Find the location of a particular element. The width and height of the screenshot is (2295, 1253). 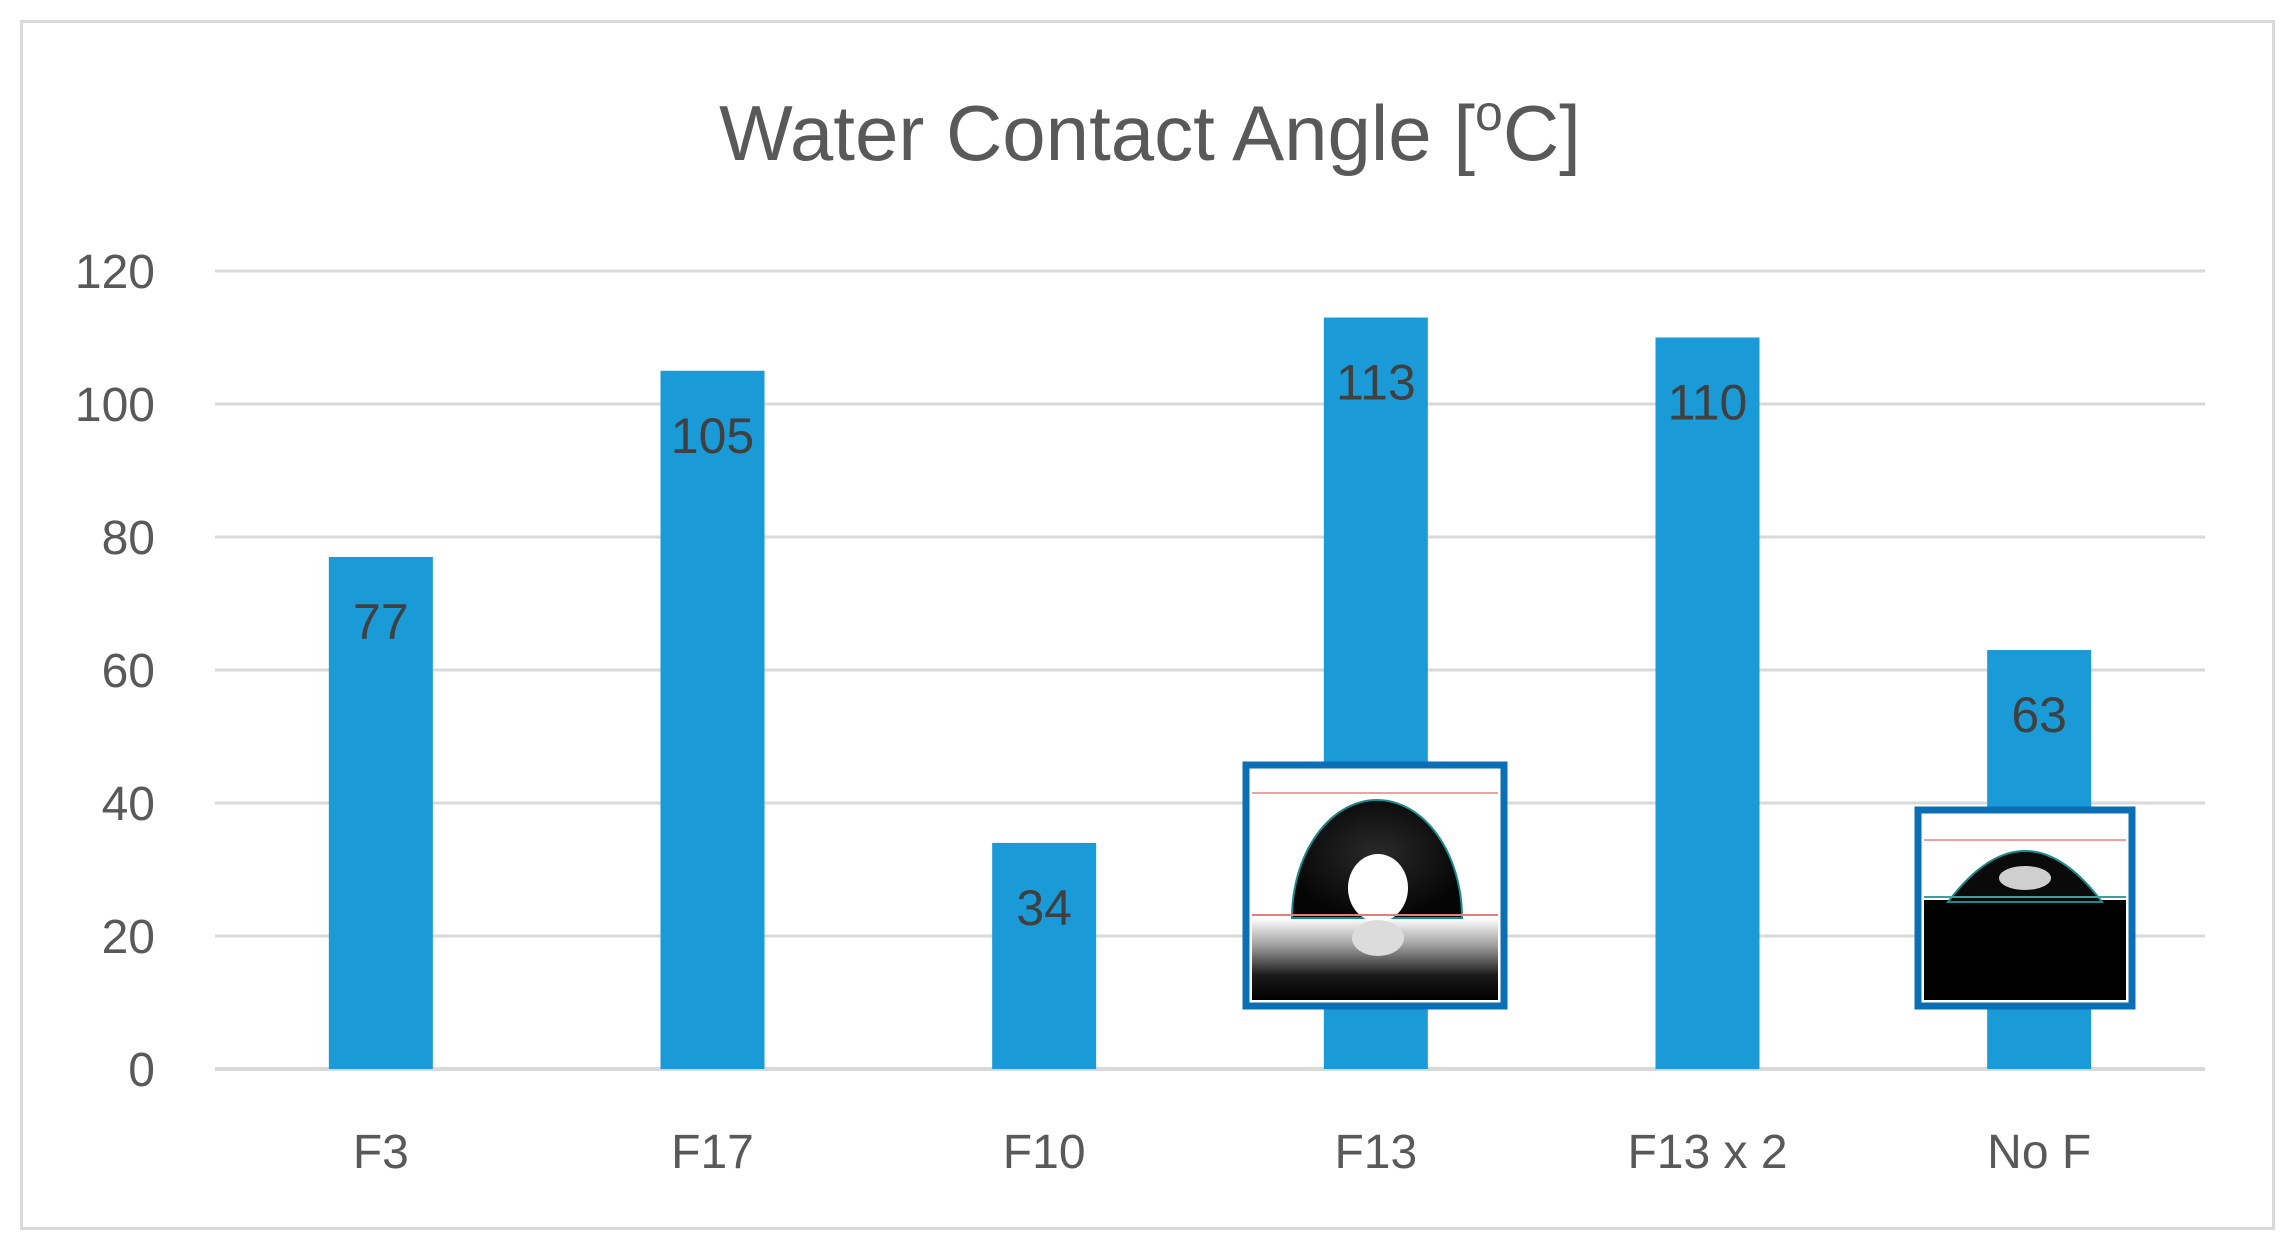

y-tick-label: 60 is located at coordinates (128, 671).